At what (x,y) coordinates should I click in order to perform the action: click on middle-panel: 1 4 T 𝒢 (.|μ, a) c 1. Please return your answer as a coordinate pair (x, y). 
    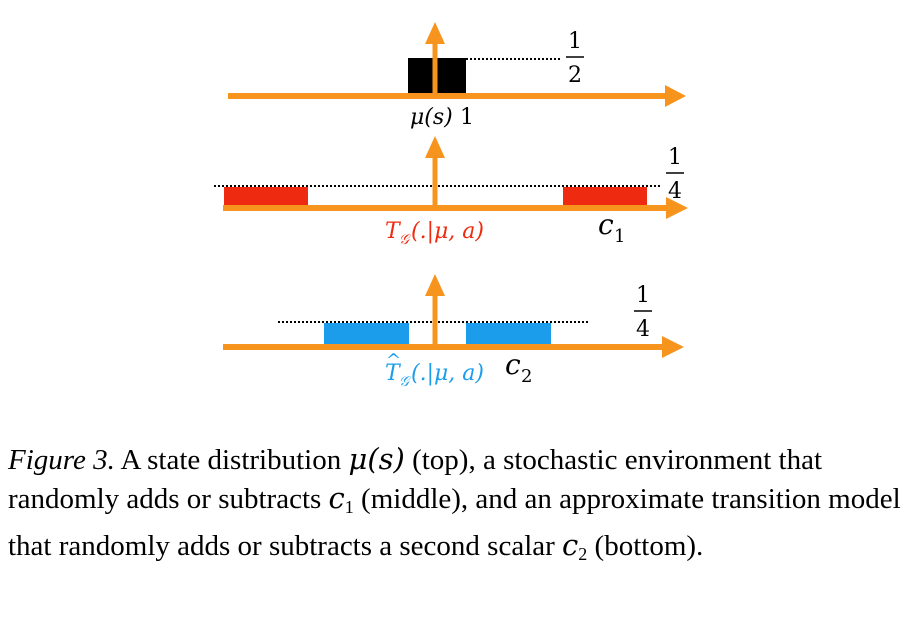
    Looking at the image, I should click on (451, 192).